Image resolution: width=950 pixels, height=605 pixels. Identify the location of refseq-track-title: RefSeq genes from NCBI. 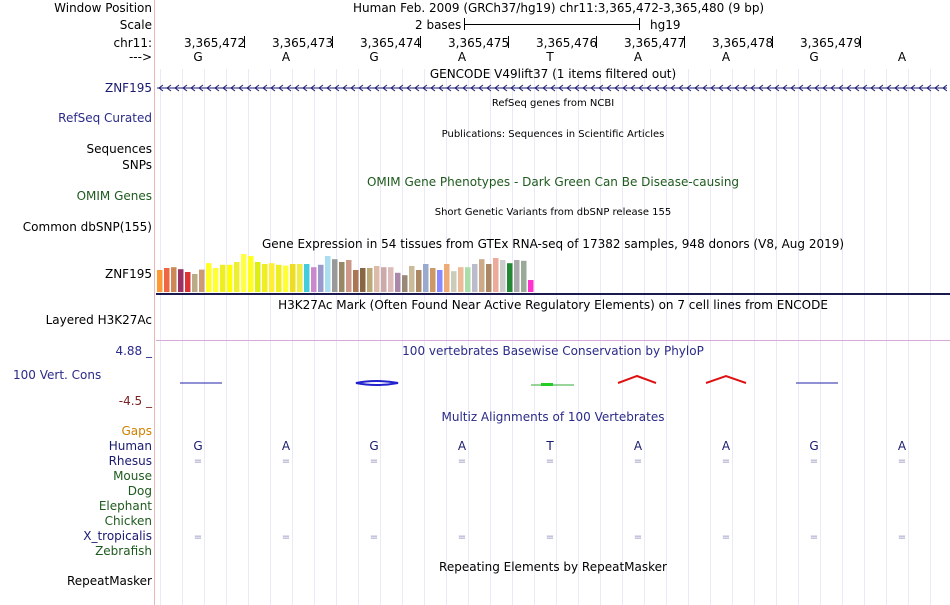
(553, 103).